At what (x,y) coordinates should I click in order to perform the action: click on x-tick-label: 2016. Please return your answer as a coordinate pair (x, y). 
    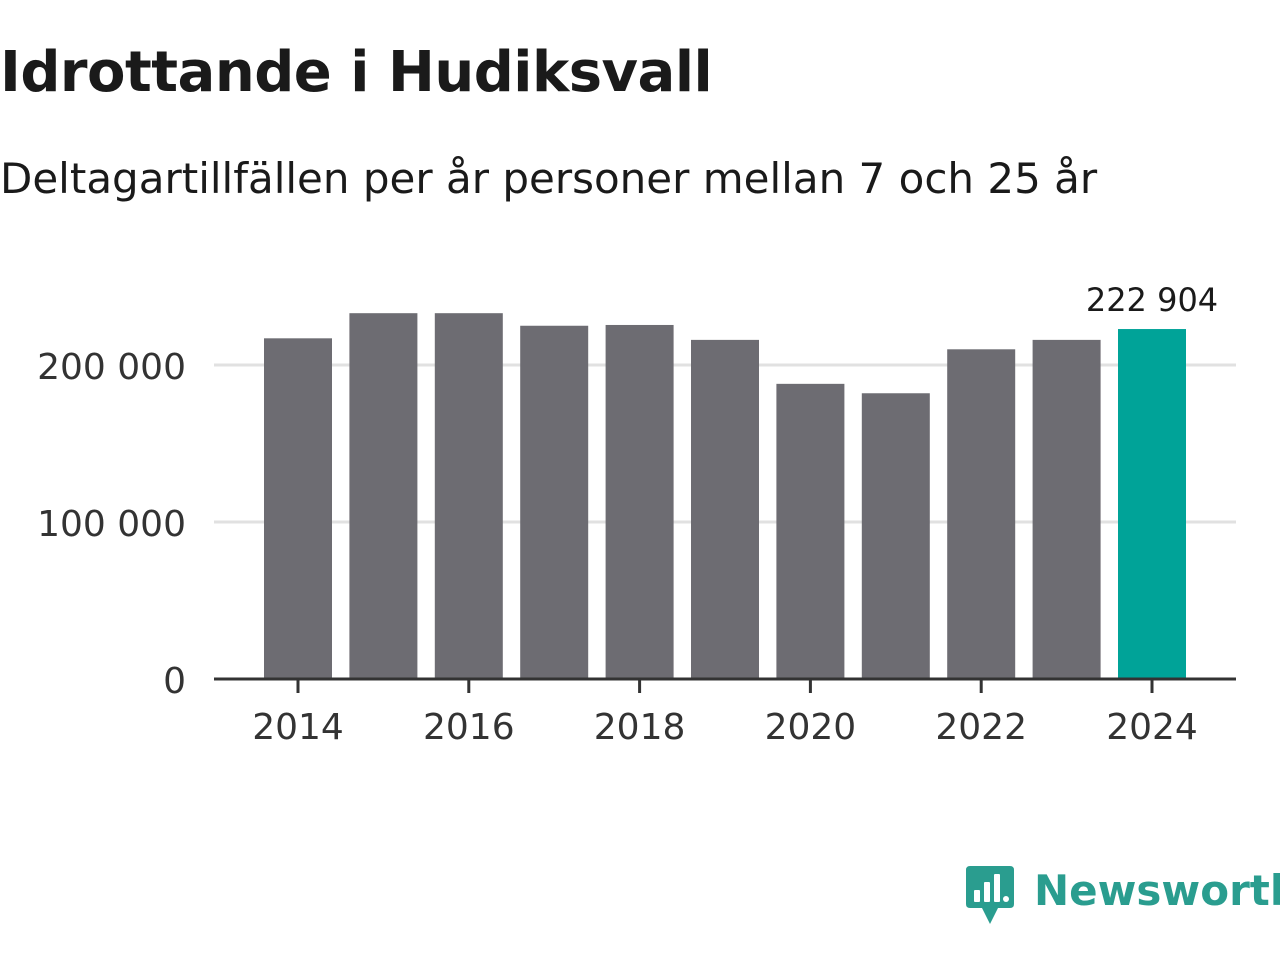
    Looking at the image, I should click on (469, 727).